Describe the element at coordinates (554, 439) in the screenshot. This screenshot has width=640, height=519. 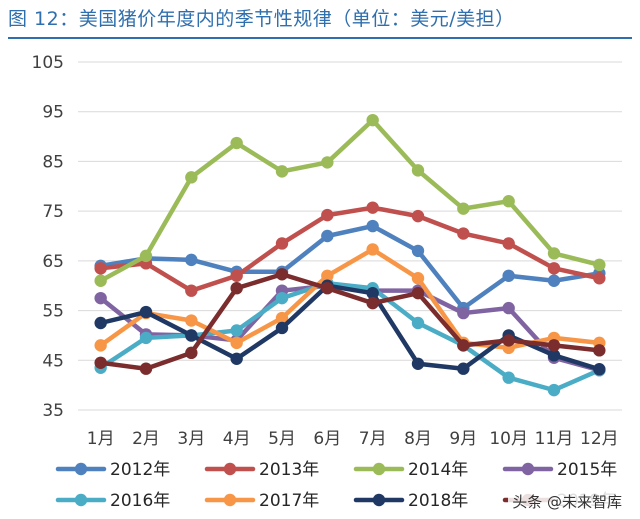
I see `x-tick-label: 11月` at that location.